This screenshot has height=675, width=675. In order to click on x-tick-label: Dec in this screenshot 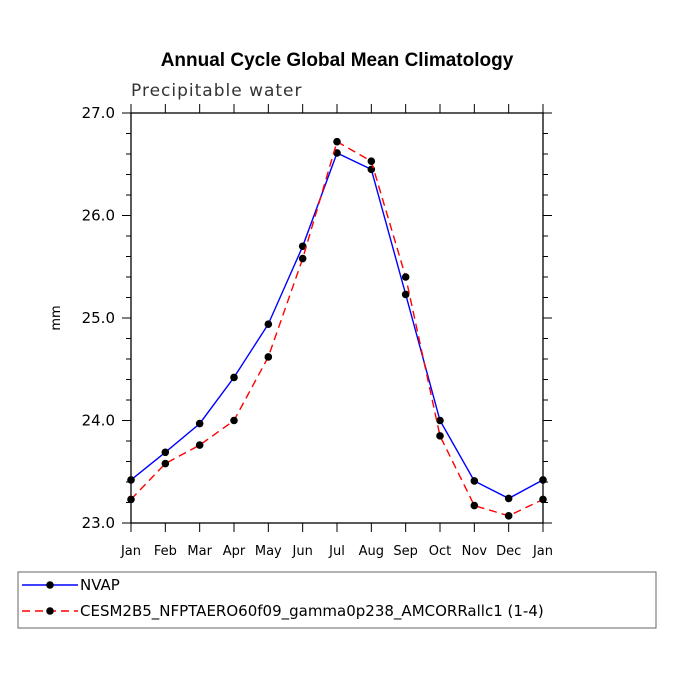, I will do `click(508, 551)`.